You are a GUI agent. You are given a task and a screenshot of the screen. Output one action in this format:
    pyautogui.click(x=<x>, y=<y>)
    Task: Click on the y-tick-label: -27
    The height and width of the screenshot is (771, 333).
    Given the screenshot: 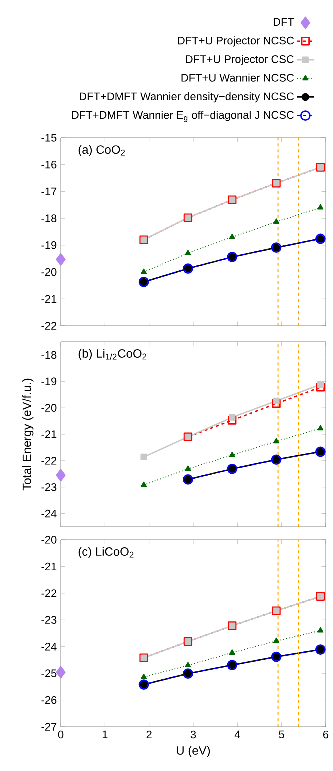 What is the action you would take?
    pyautogui.click(x=49, y=727)
    